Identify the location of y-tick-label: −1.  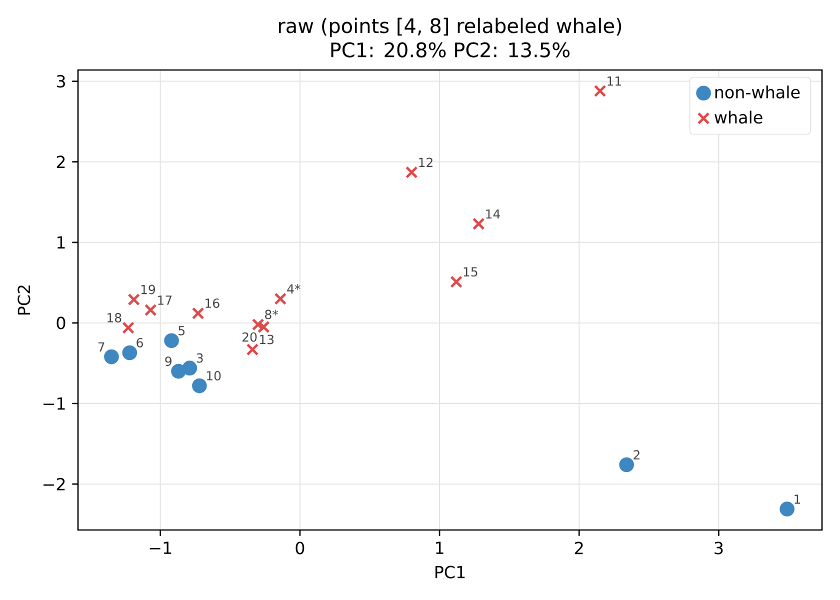
(54, 403).